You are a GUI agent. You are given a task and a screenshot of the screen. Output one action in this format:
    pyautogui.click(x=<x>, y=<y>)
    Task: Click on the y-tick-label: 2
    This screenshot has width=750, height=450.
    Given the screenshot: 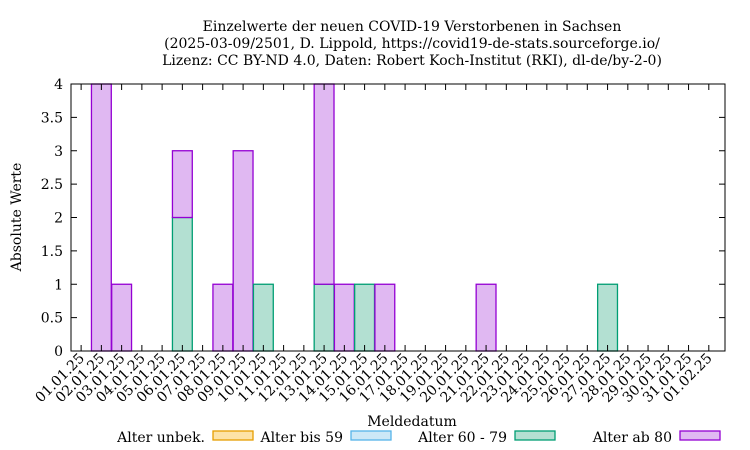 What is the action you would take?
    pyautogui.click(x=58, y=219)
    